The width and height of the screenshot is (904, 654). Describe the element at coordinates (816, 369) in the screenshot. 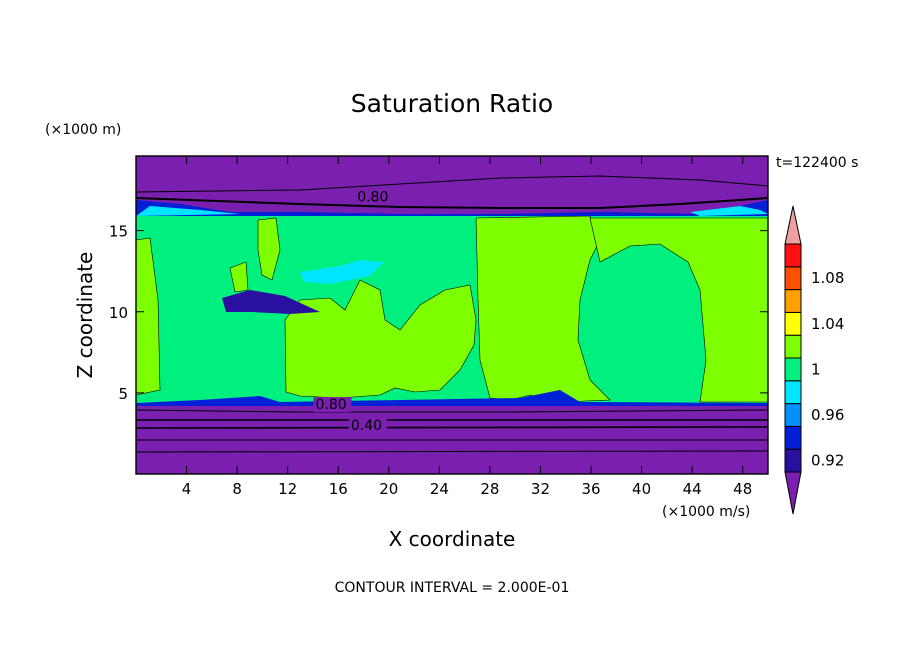

I see `colorbar-tick-label: 1` at that location.